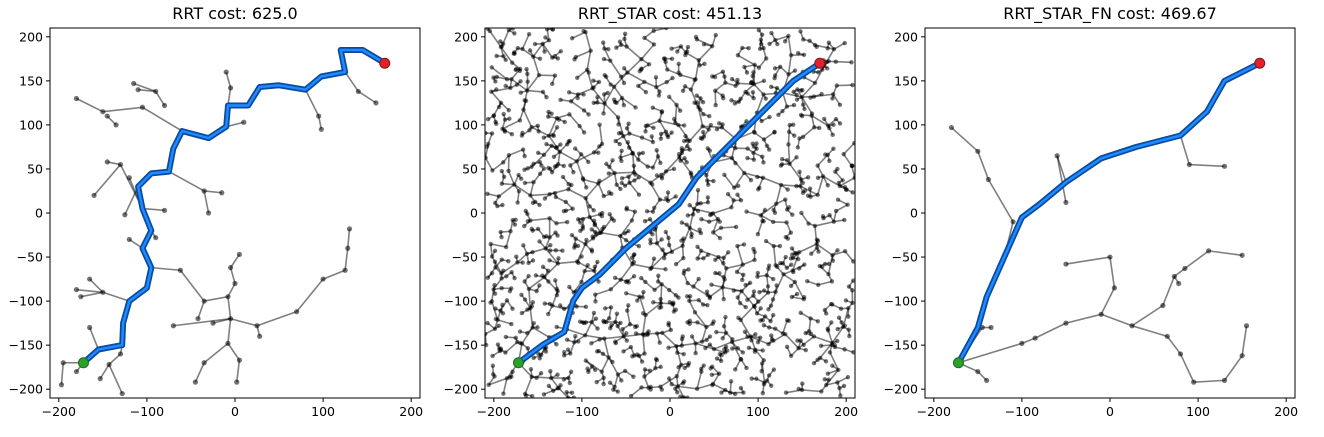 This screenshot has width=1324, height=437. Describe the element at coordinates (1286, 411) in the screenshot. I see `x-tick-label: 200` at that location.